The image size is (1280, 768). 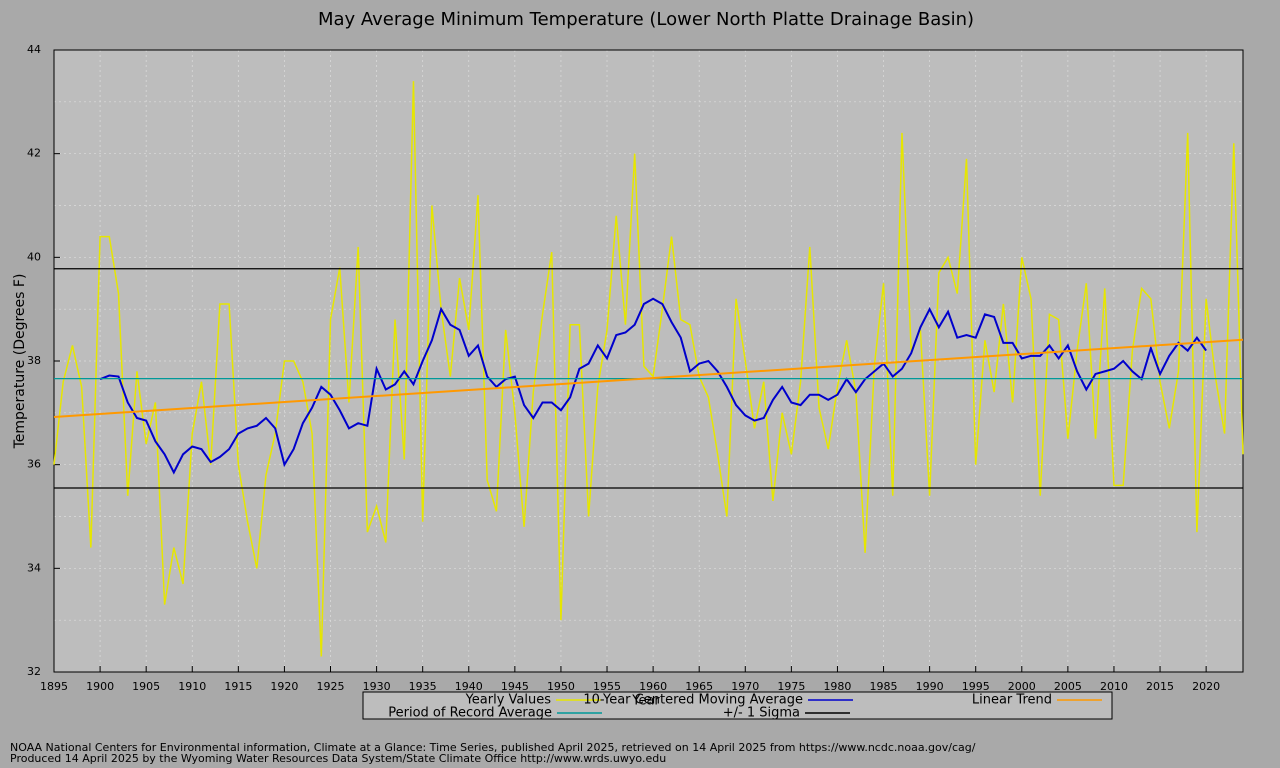 I want to click on legend-label: Linear Trend, so click(x=1012, y=700).